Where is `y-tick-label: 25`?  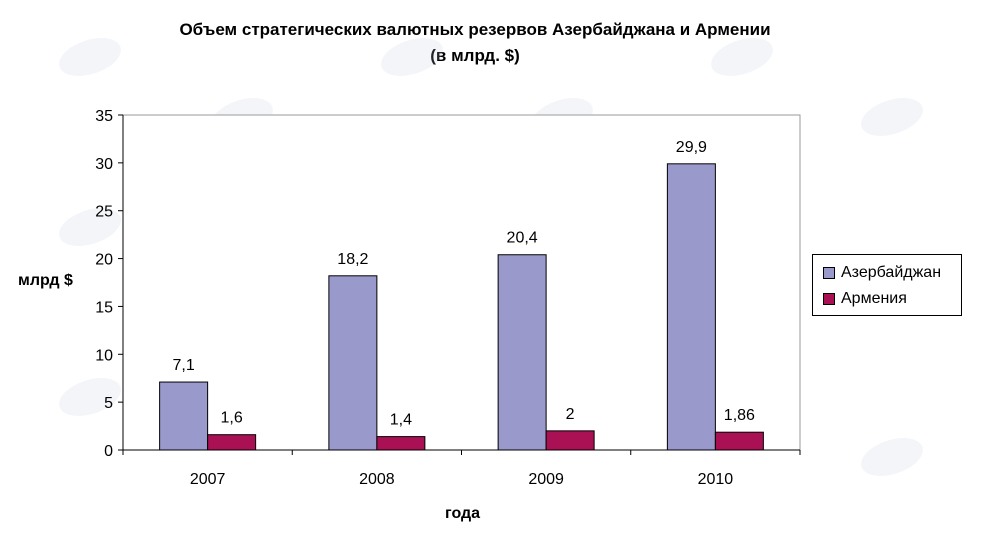
y-tick-label: 25 is located at coordinates (104, 212).